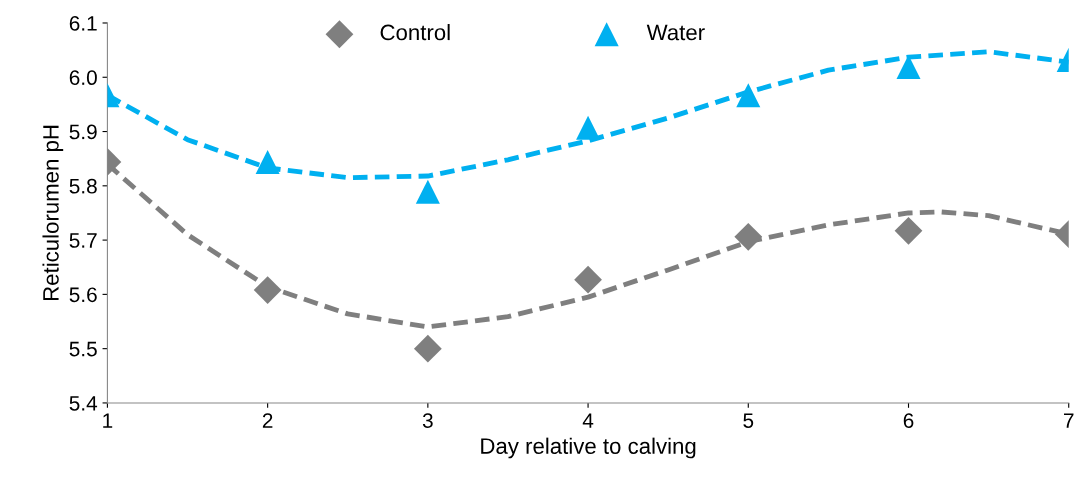  Describe the element at coordinates (415, 32) in the screenshot. I see `legend-label: Control` at that location.